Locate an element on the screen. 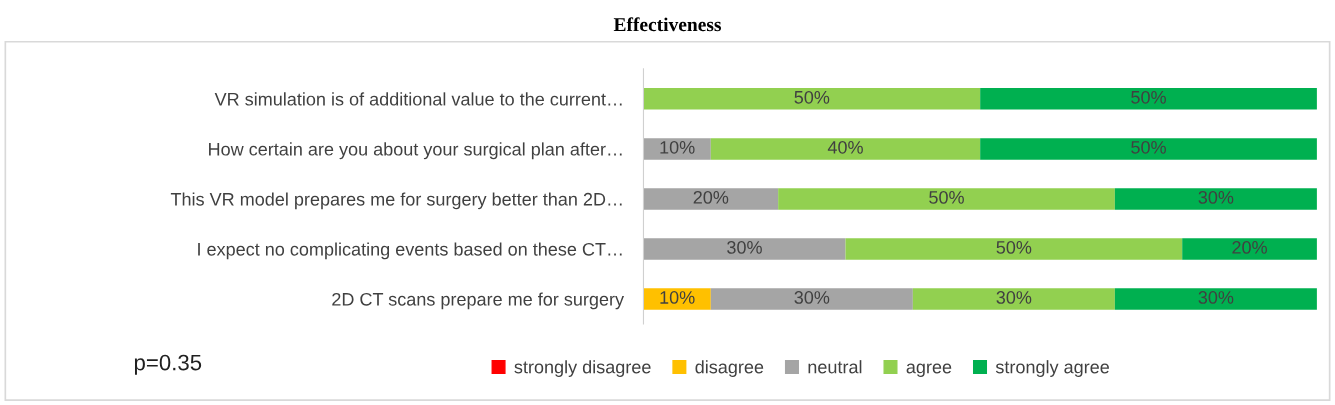 This screenshot has width=1335, height=405. legend-label: disagree is located at coordinates (729, 368).